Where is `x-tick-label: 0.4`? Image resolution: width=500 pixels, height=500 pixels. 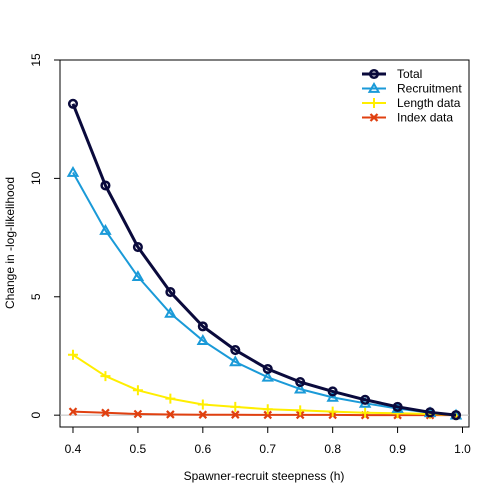
x-tick-label: 0.4 is located at coordinates (73, 449).